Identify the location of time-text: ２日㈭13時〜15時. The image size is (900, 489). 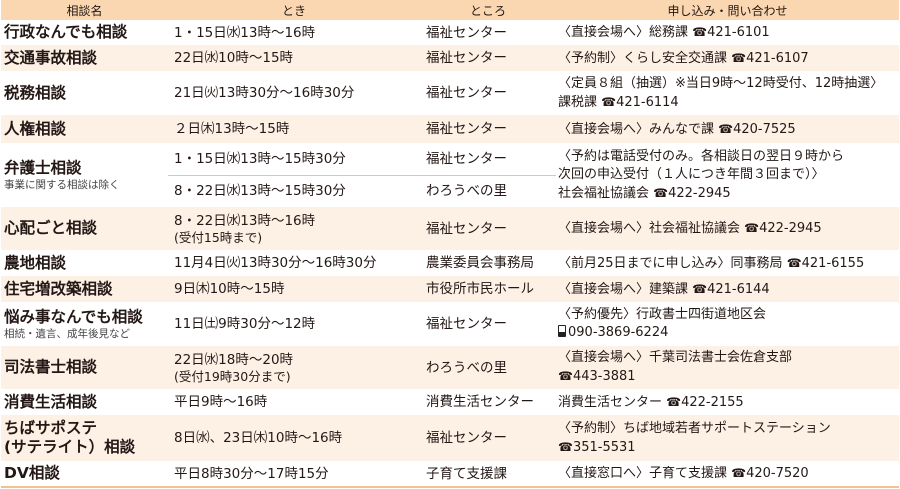
(232, 129).